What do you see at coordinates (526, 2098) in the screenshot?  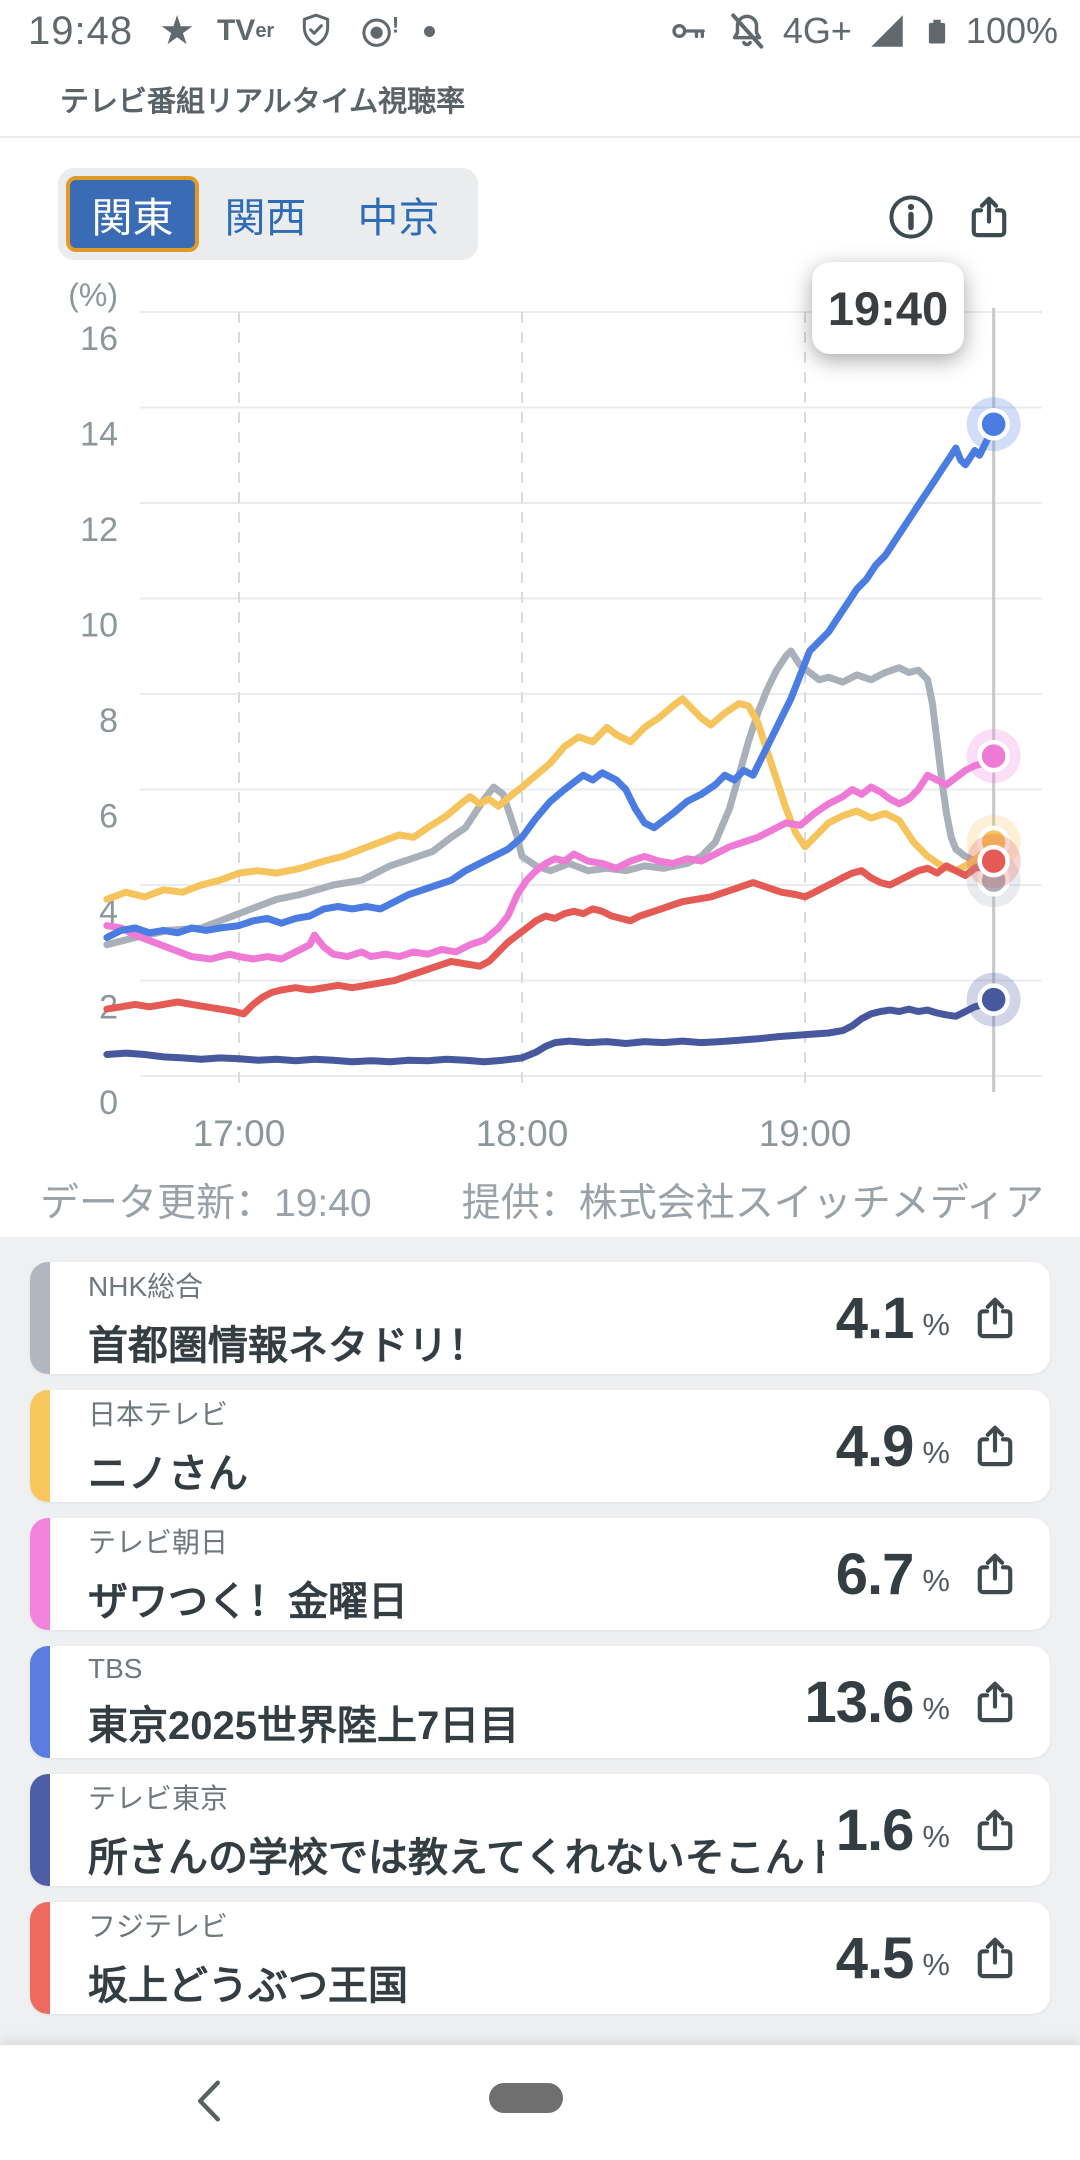 I see `home-indicator` at bounding box center [526, 2098].